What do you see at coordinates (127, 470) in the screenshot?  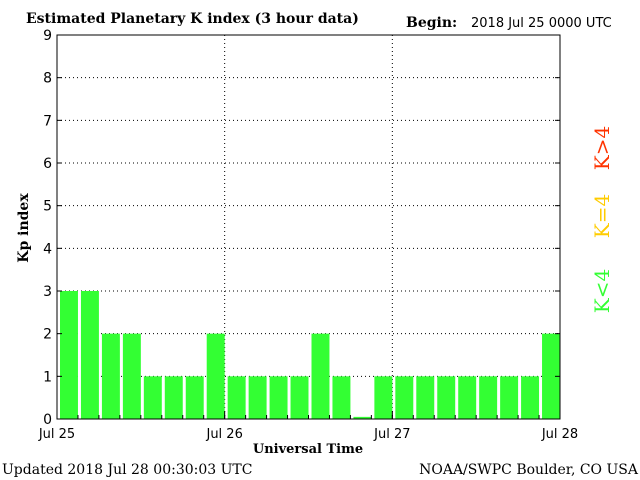 I see `updated-timestamp: Updated 2018 Jul 28 00:30:03 UTC` at bounding box center [127, 470].